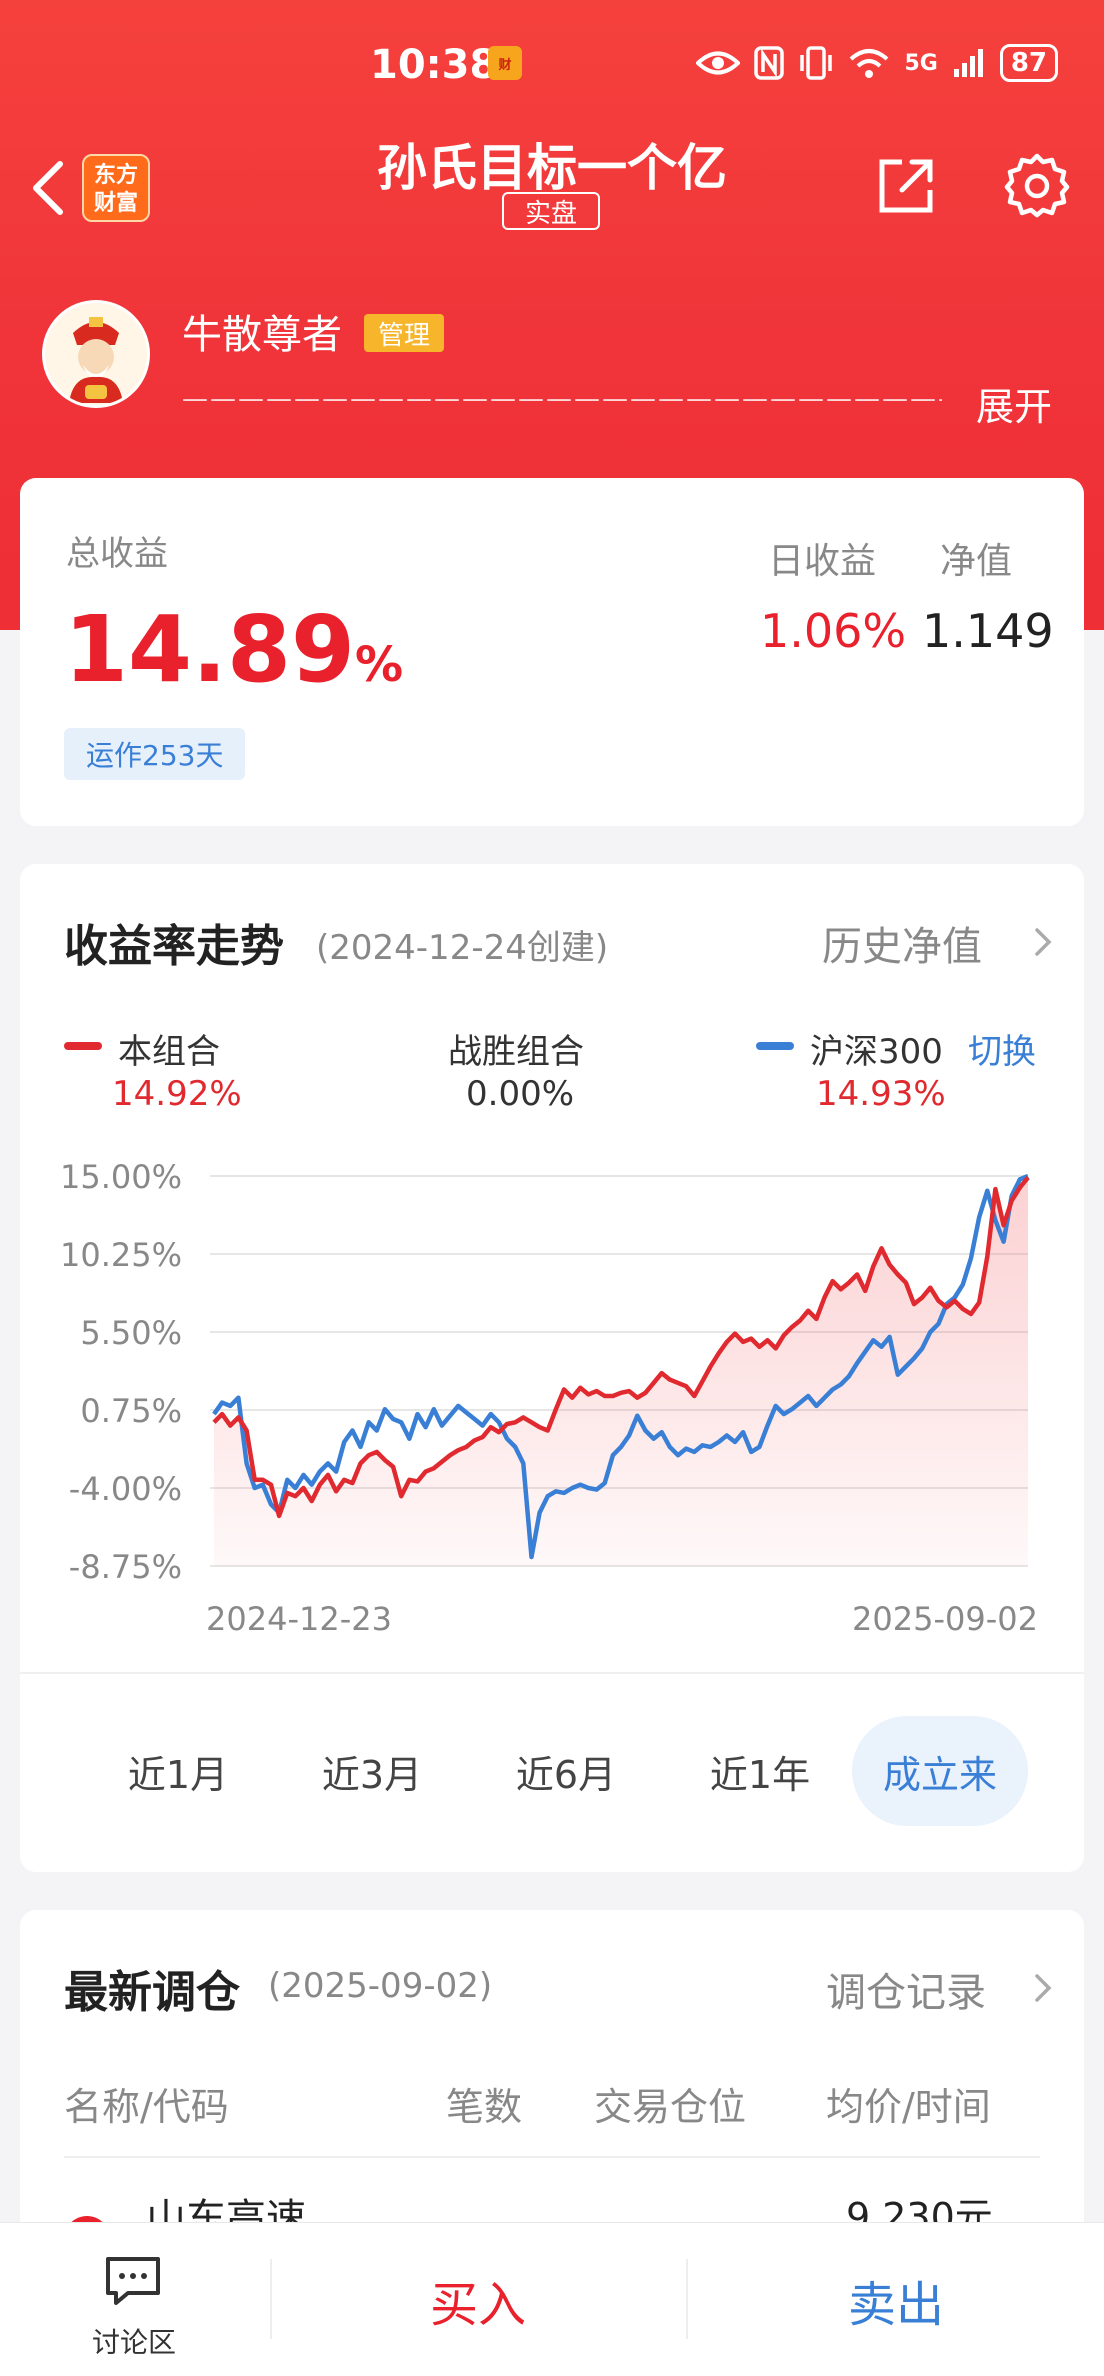 Image resolution: width=1104 pixels, height=2376 pixels. What do you see at coordinates (881, 1094) in the screenshot?
I see `legend-value-hs300: 14.93%` at bounding box center [881, 1094].